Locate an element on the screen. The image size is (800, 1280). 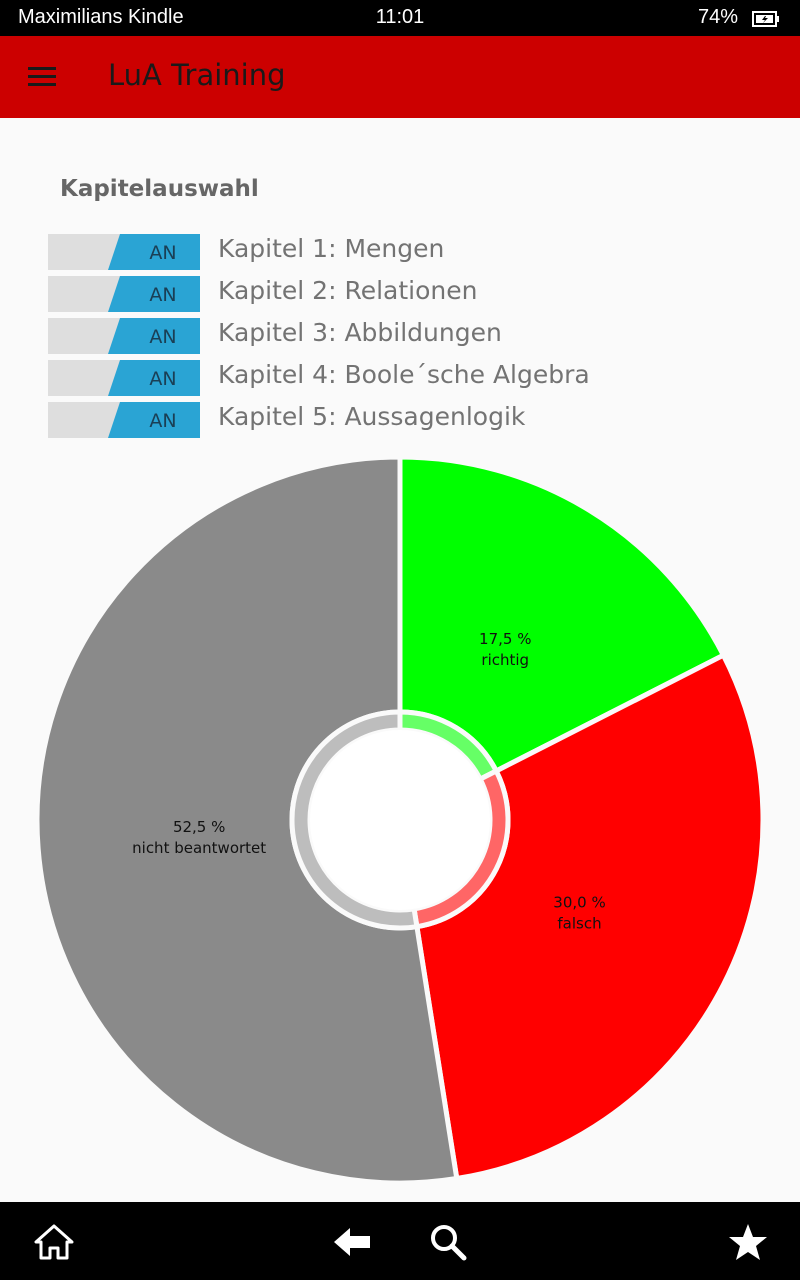
app-bar: LuA Training is located at coordinates (400, 77).